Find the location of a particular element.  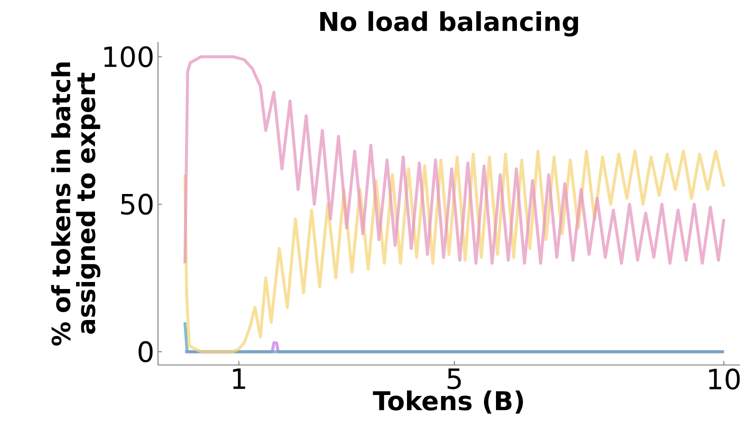

y-tick-label: 50 is located at coordinates (137, 204).